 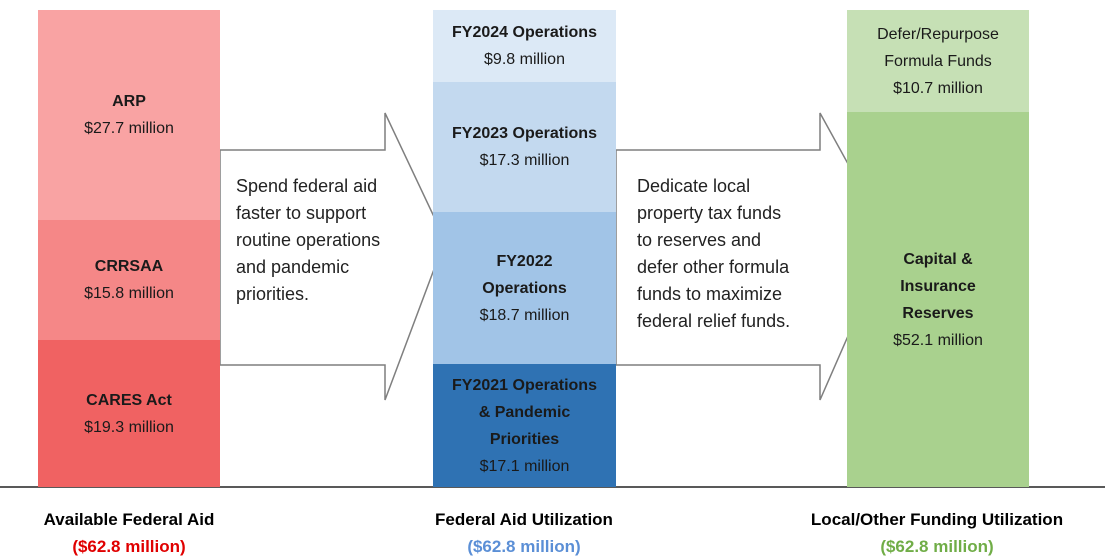 What do you see at coordinates (938, 286) in the screenshot?
I see `segment-title: Insurance` at bounding box center [938, 286].